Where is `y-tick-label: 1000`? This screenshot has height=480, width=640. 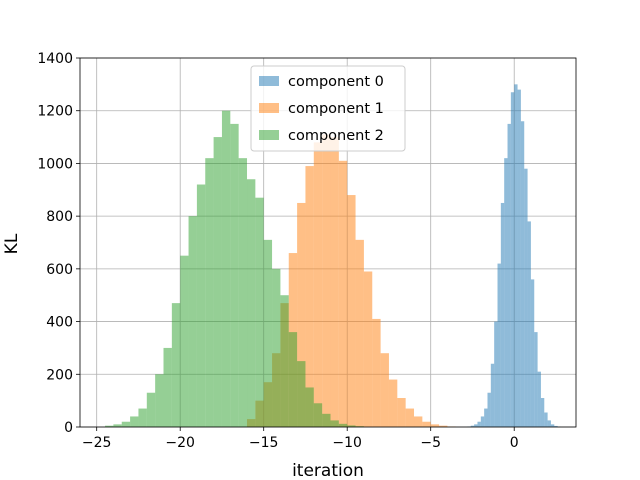
y-tick-label: 1000 is located at coordinates (55, 164).